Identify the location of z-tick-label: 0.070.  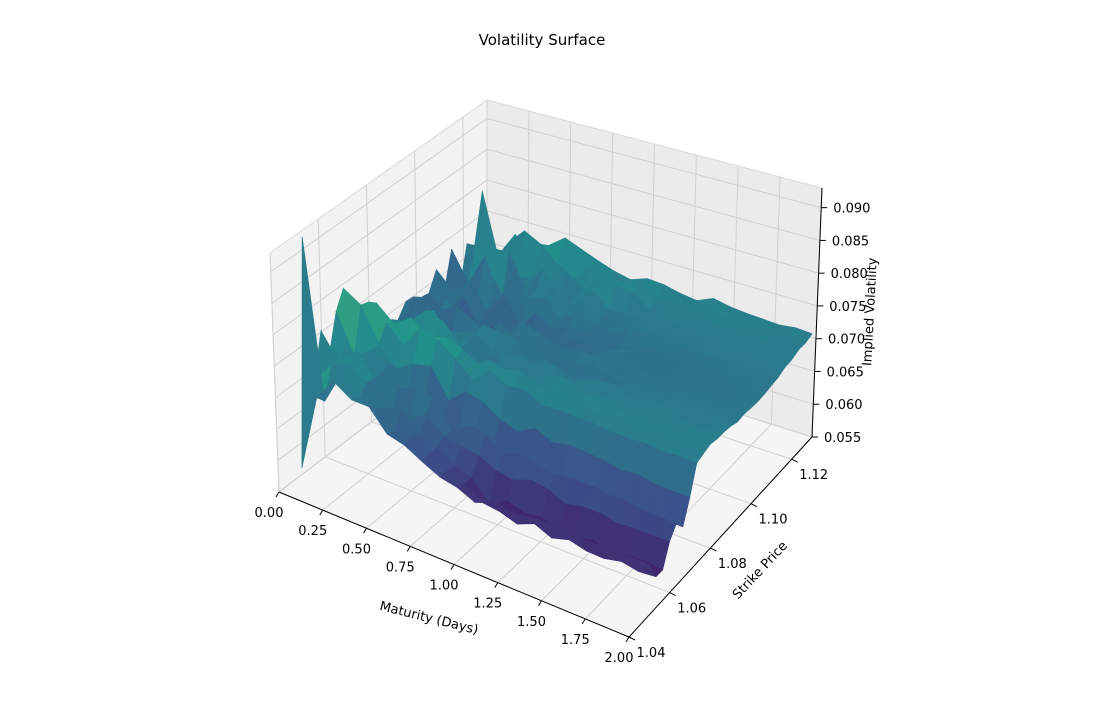
(846, 340).